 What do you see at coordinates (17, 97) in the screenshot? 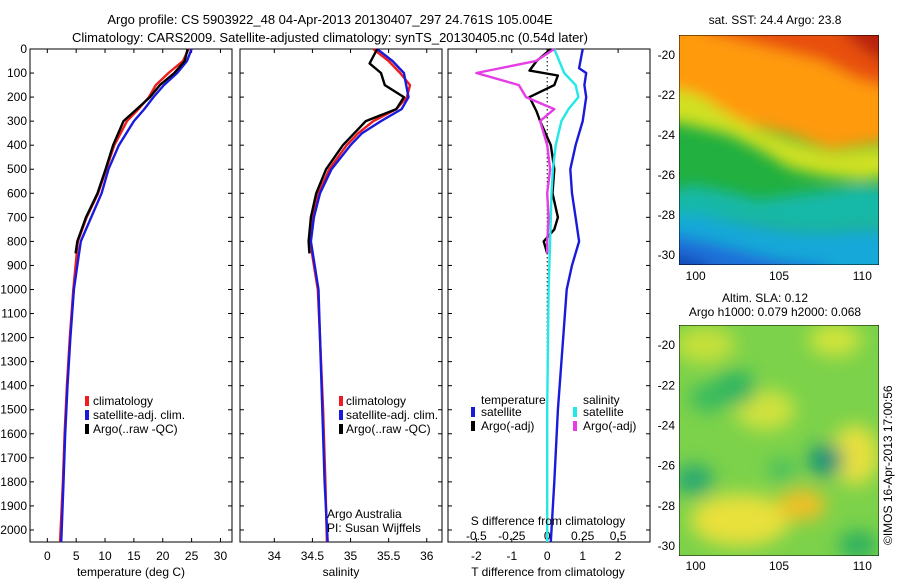
I see `y-tick-label: 200` at bounding box center [17, 97].